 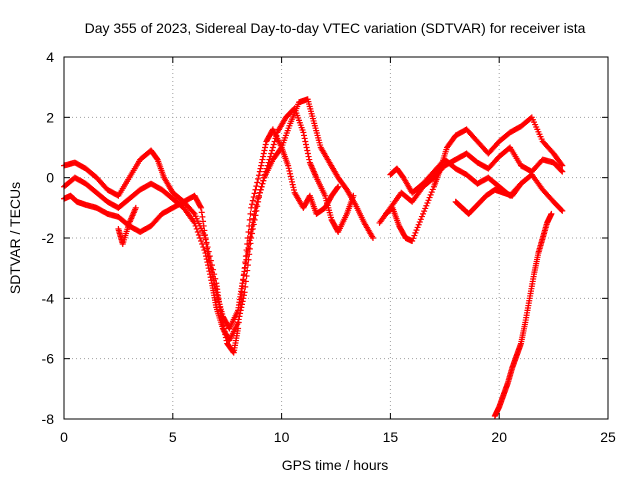 I want to click on x-tick-label: 0, so click(x=64, y=437).